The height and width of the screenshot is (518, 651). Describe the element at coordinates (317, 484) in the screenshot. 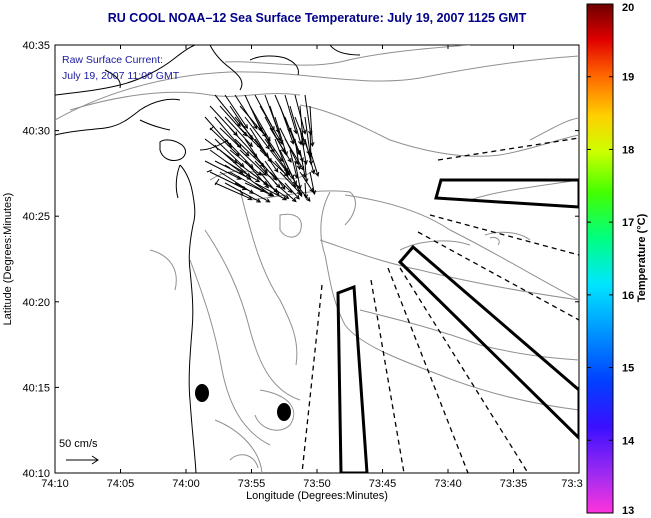

I see `x-tick-label: 73:50` at that location.